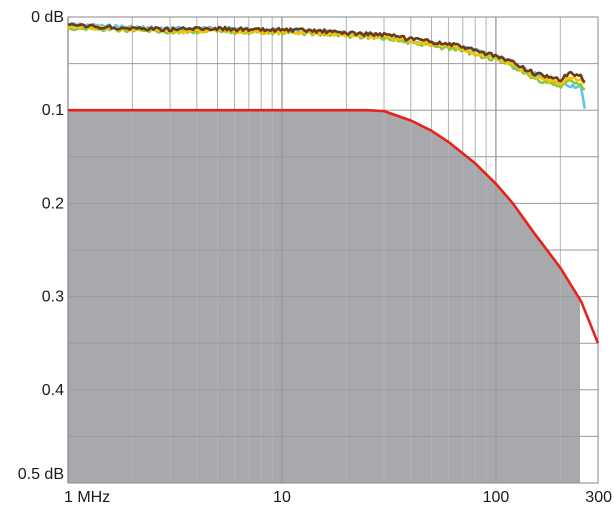 The width and height of the screenshot is (614, 509). I want to click on x-tick-label: 100, so click(496, 497).